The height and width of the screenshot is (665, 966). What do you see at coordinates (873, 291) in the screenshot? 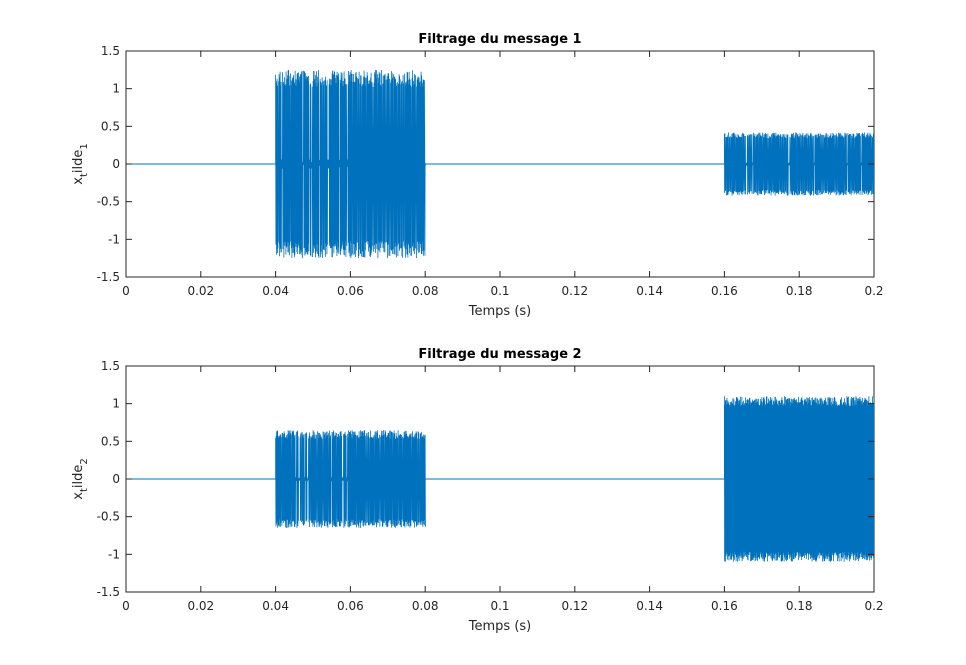
I see `c1-xtick-label: 0.2` at bounding box center [873, 291].